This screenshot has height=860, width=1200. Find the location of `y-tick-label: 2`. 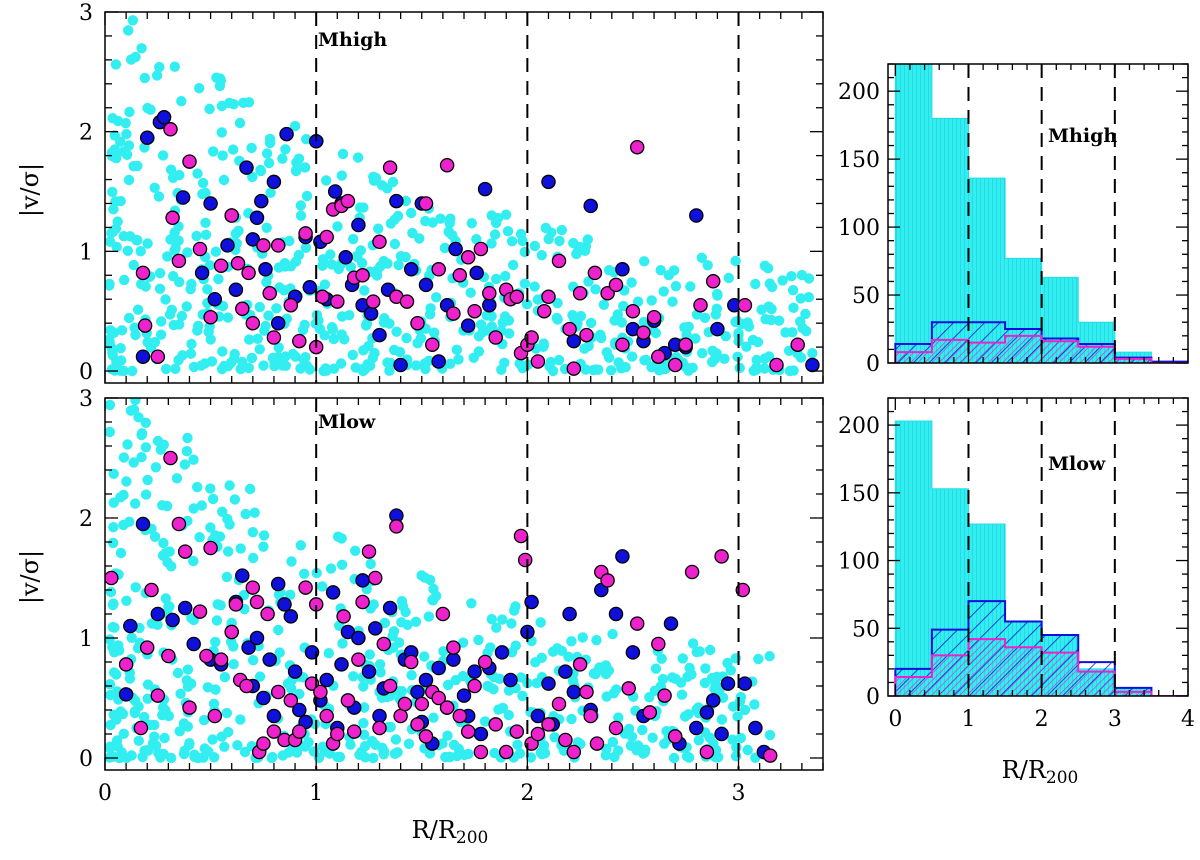

y-tick-label: 2 is located at coordinates (86, 519).